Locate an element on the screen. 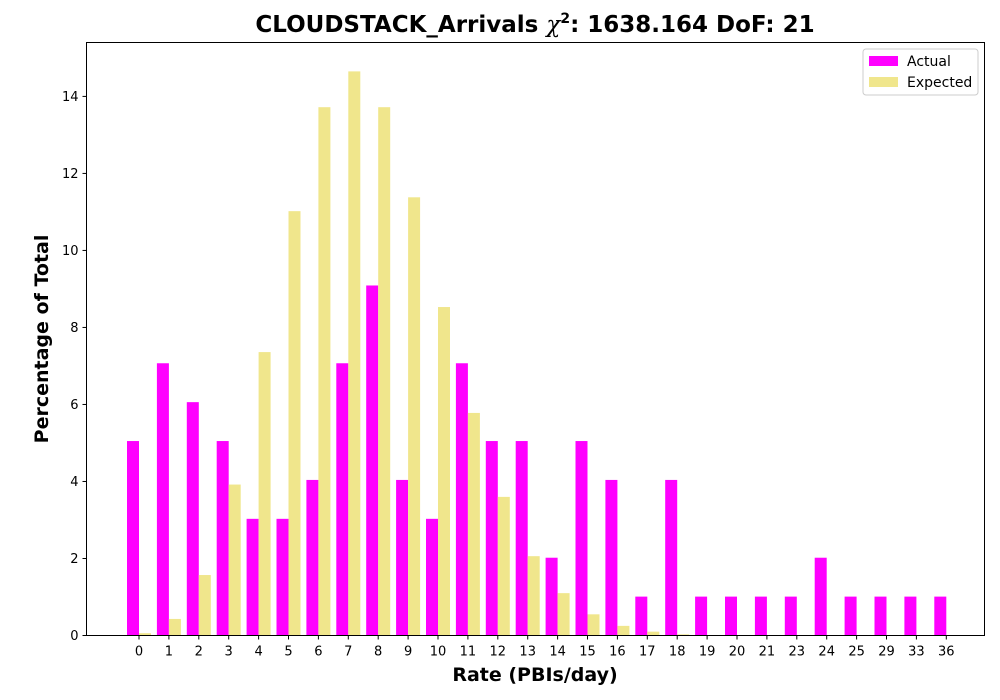 The width and height of the screenshot is (1000, 700). x-tick-label: 16 is located at coordinates (617, 652).